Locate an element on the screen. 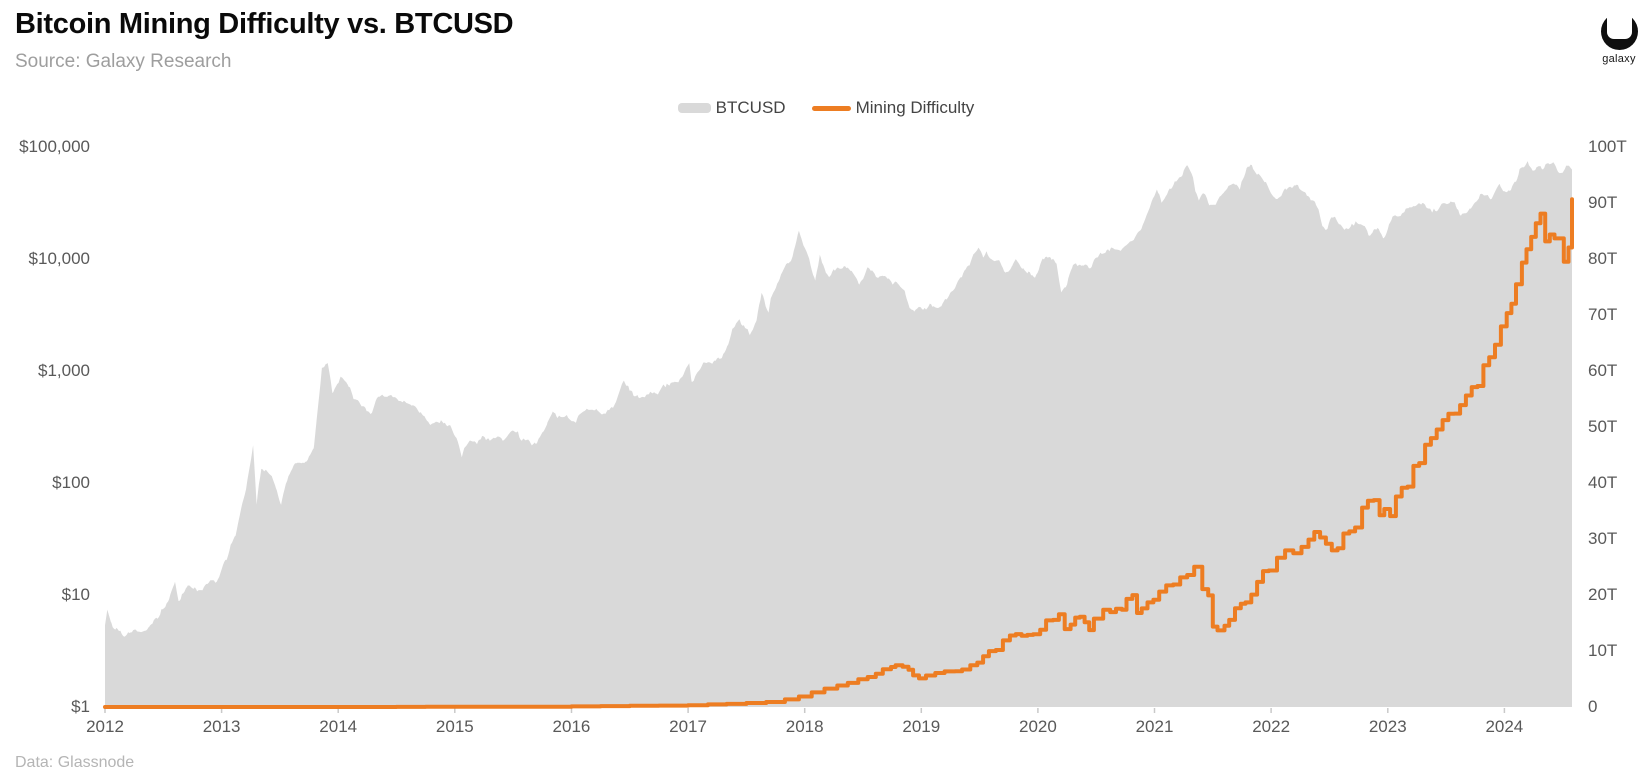  x-axis-label: 2024 is located at coordinates (1504, 726).